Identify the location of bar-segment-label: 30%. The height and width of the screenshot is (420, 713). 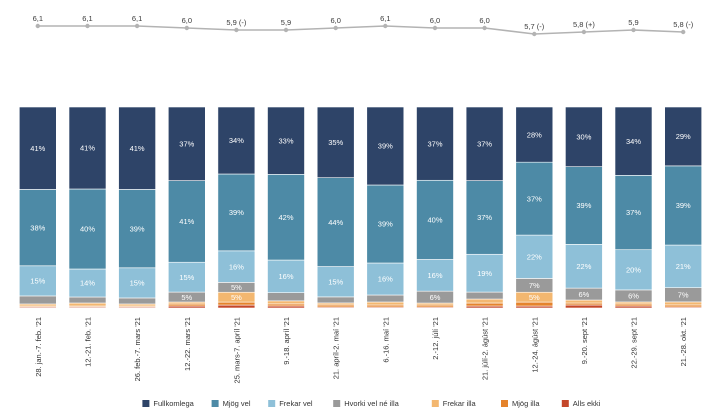
(583, 137).